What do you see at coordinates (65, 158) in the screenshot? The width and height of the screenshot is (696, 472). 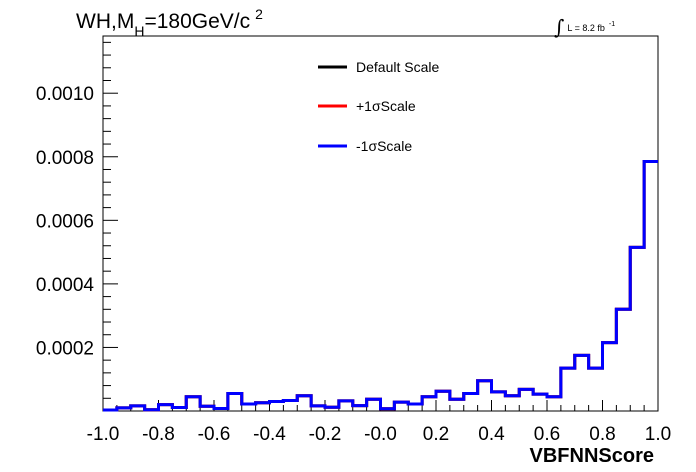 I see `y-tick-label: 0.0008` at bounding box center [65, 158].